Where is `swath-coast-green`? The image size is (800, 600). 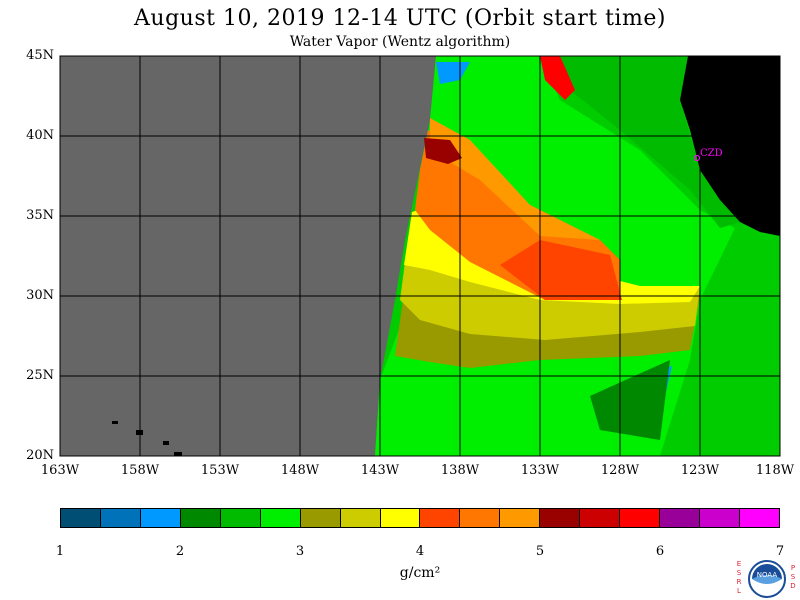
swath-coast-green is located at coordinates (640, 142).